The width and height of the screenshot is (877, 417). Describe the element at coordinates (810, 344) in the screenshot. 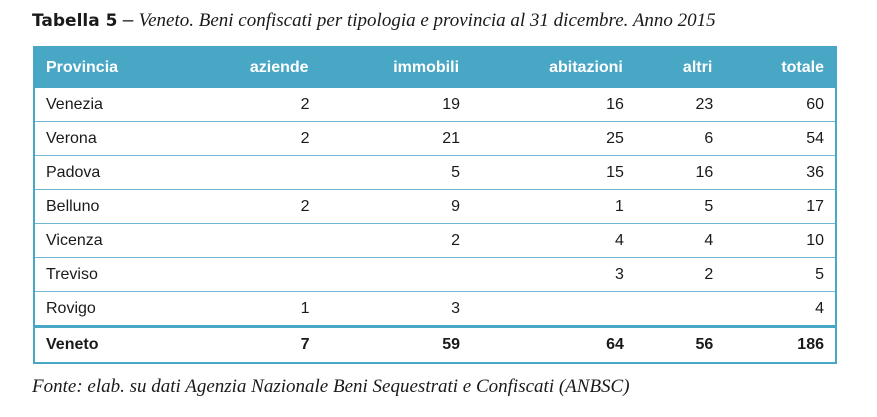

I see `total-totale: 186` at that location.